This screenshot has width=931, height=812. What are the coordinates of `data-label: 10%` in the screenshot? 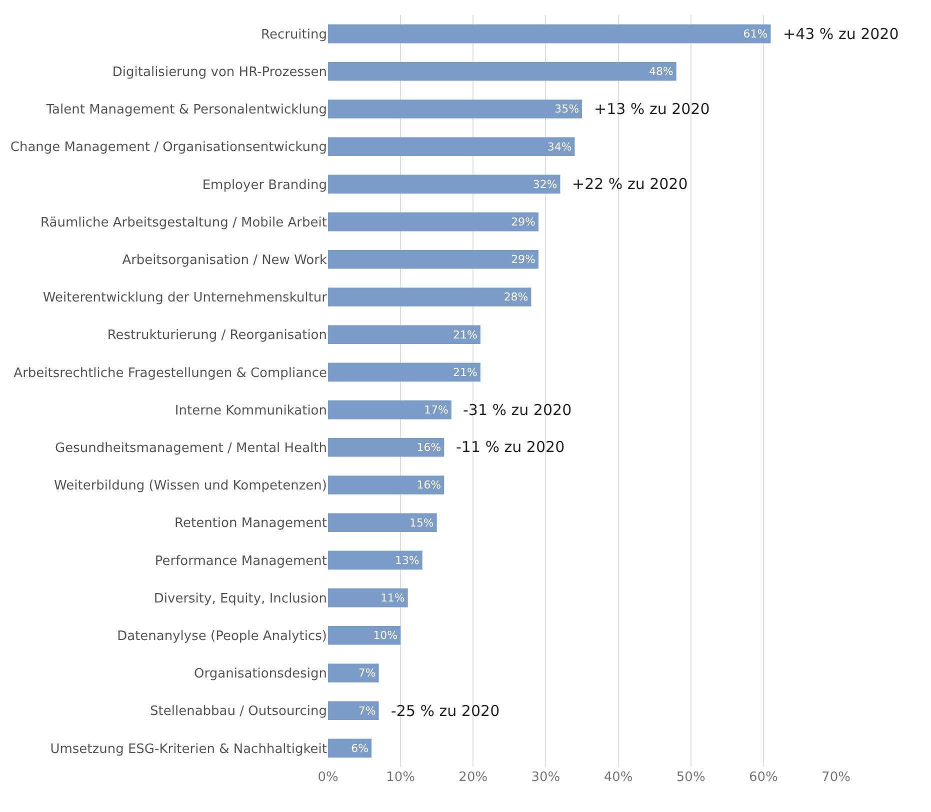 It's located at (385, 635).